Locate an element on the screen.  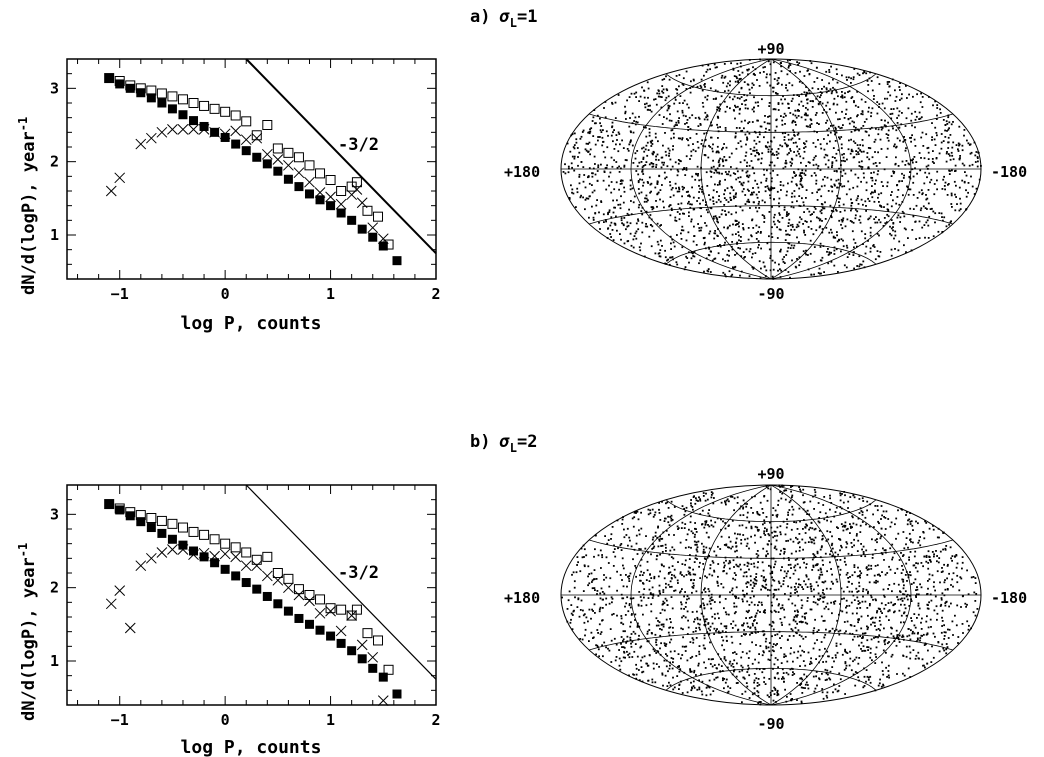
sigma-symbol-b: σ is located at coordinates (504, 442).